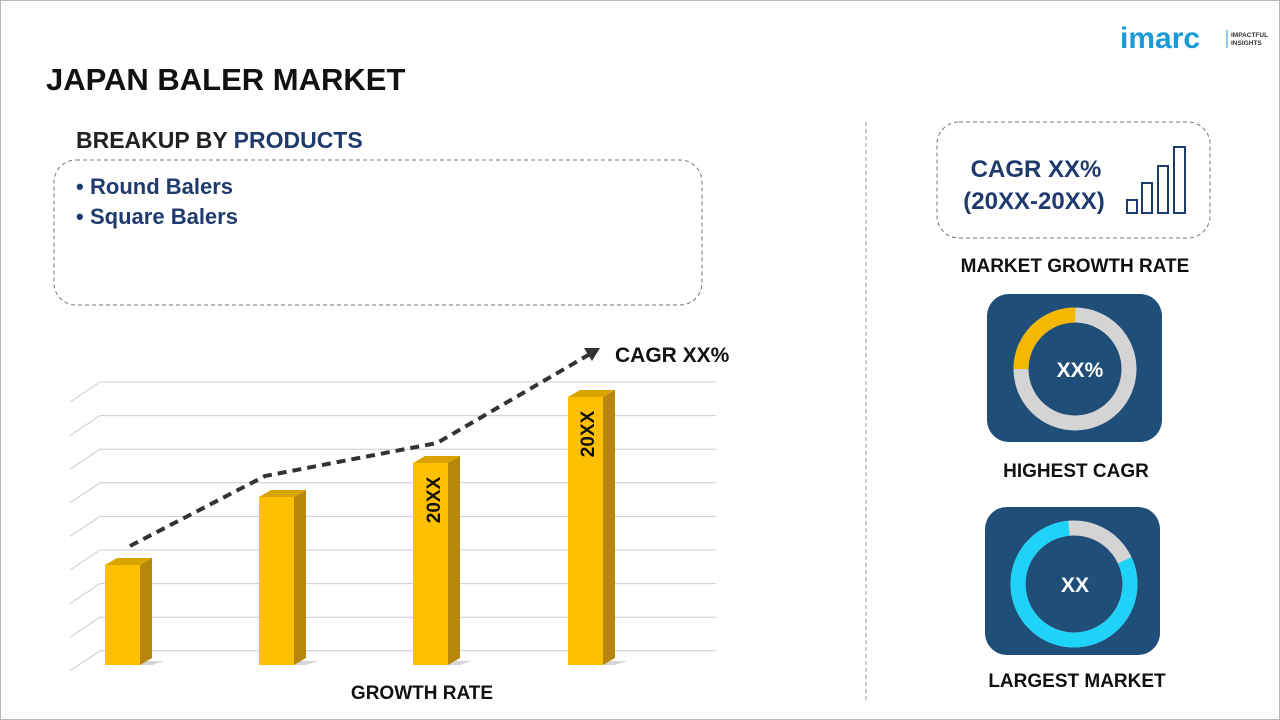 The image size is (1280, 720). I want to click on chart-cagr: CAGR XX%, so click(672, 355).